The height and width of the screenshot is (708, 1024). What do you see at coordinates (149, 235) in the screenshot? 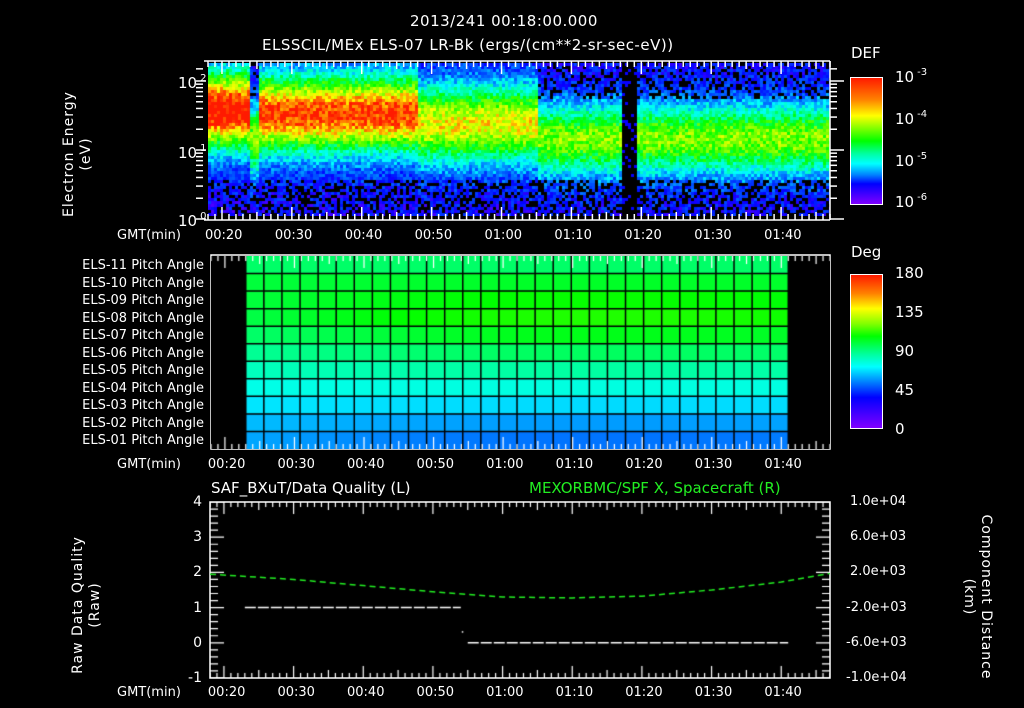
I see `panel1-time-label: GMT(min)` at bounding box center [149, 235].